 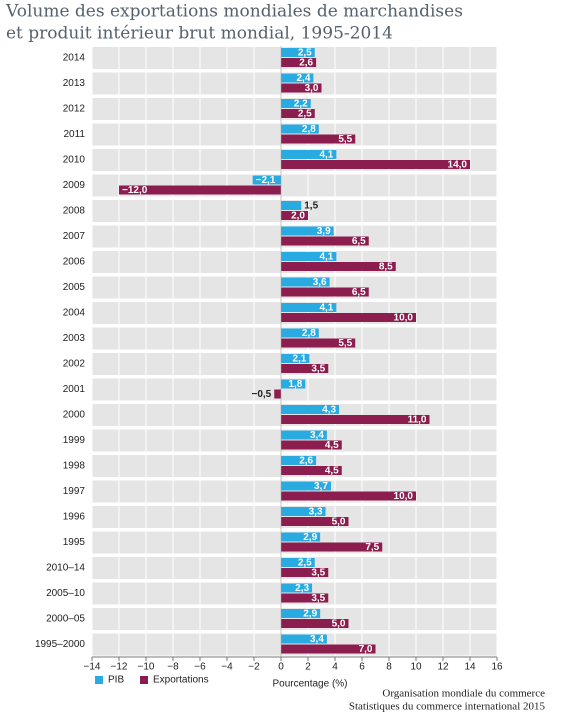 I want to click on source: Organisation mondiale du commerce, so click(x=463, y=694).